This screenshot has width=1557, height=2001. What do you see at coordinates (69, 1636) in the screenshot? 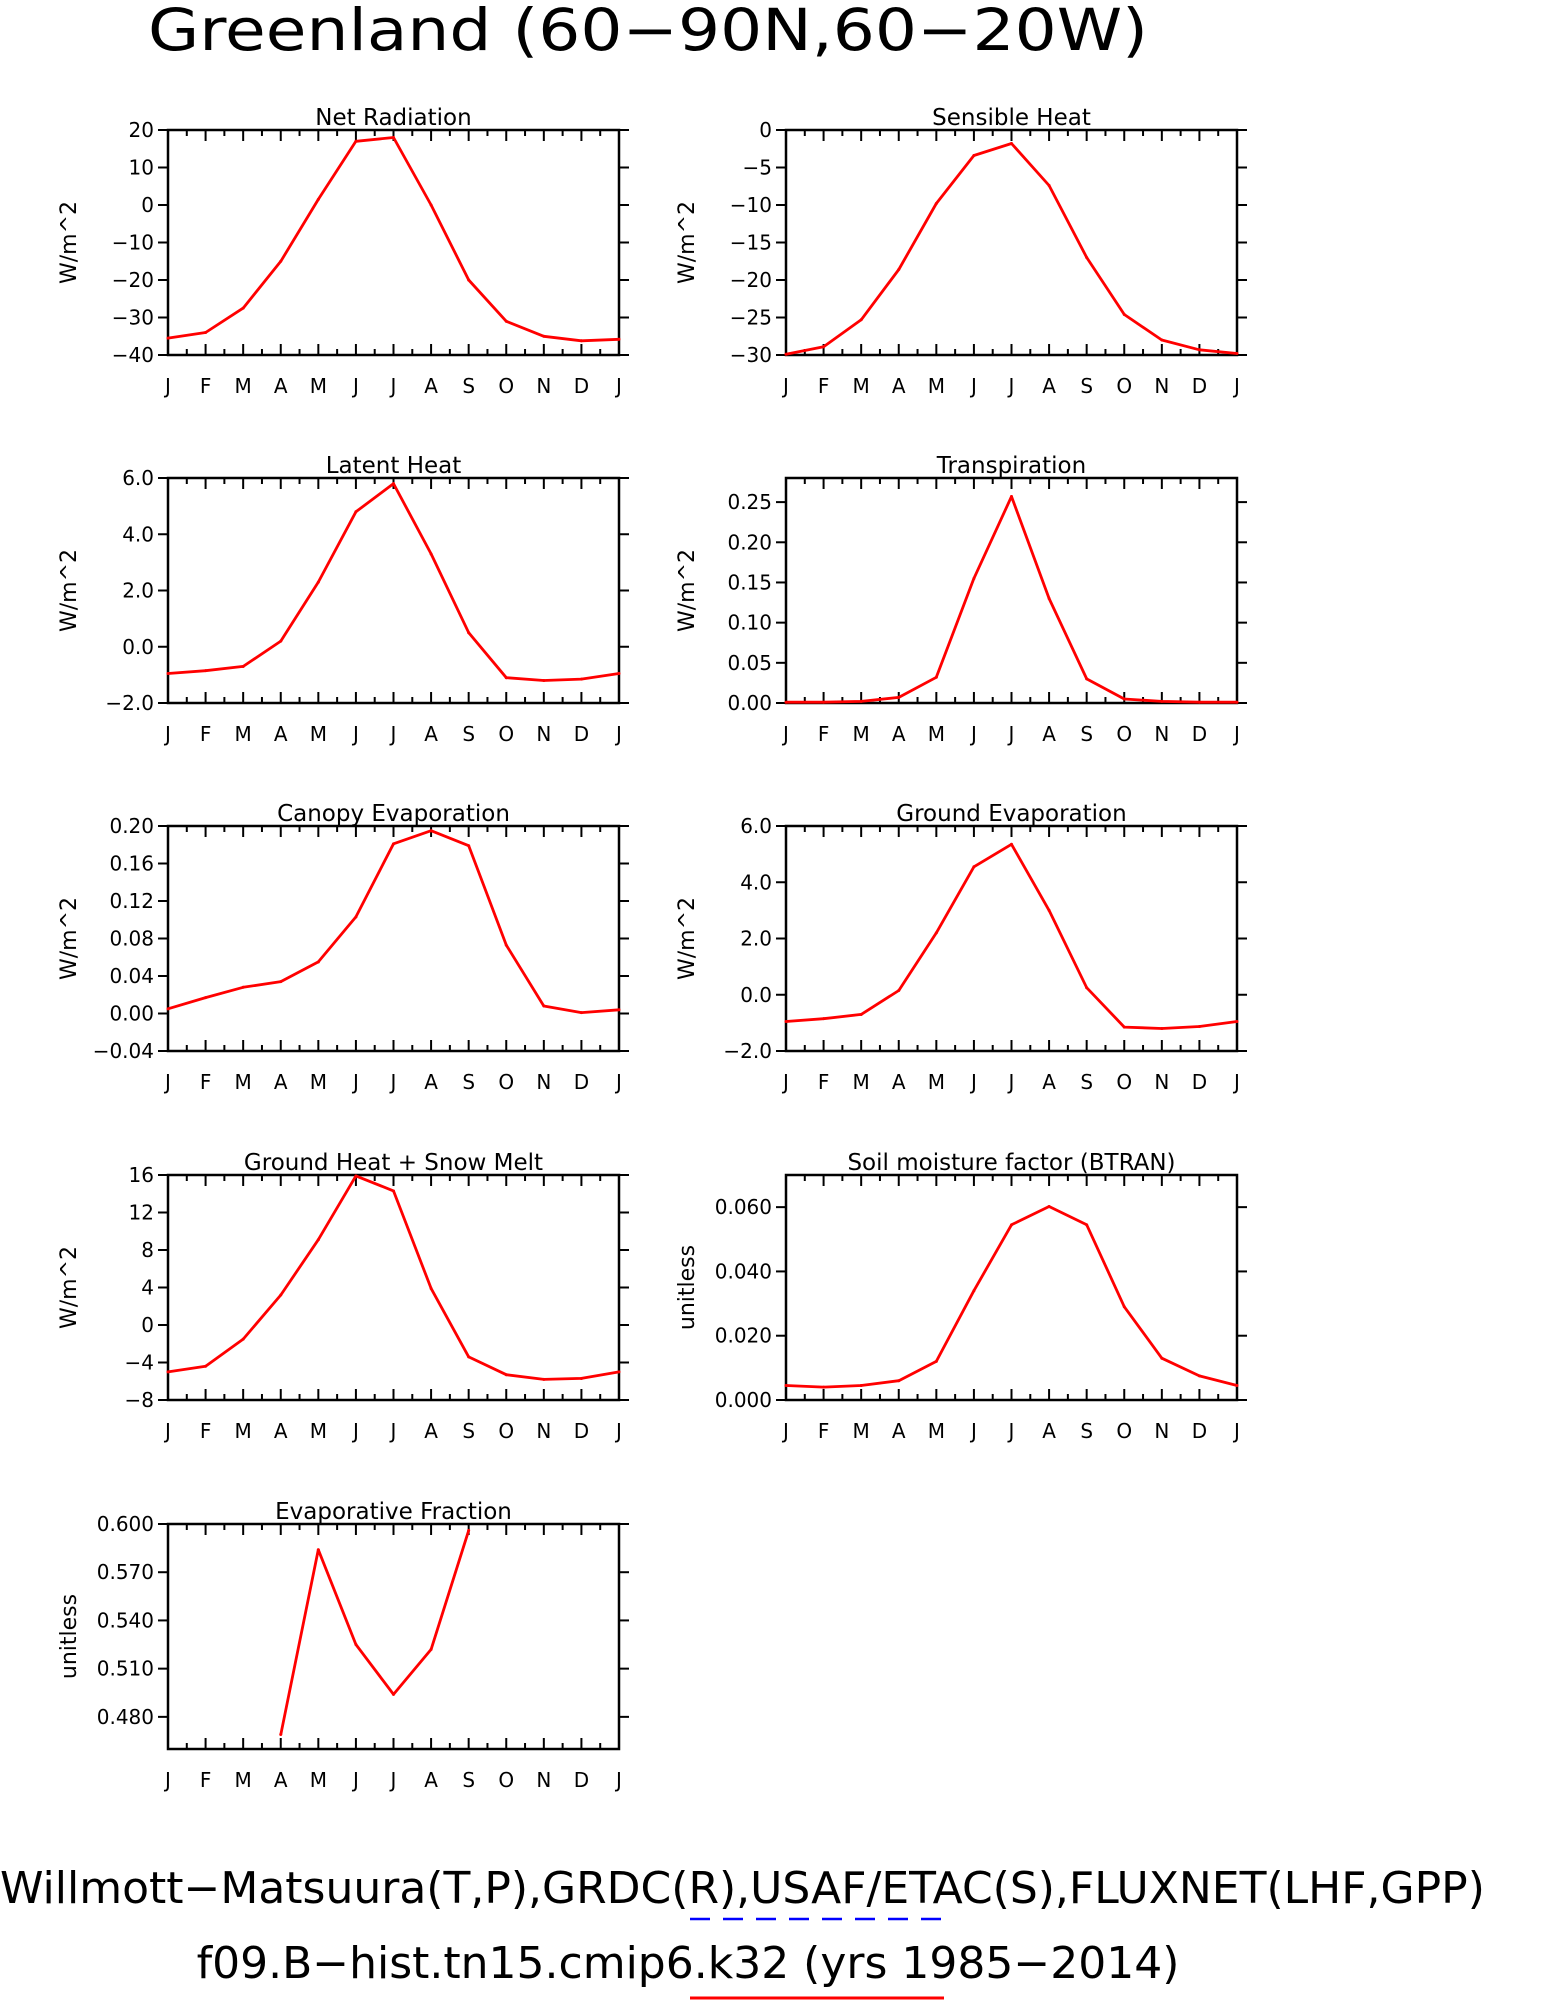
I see `y-axis-label: unitless` at bounding box center [69, 1636].